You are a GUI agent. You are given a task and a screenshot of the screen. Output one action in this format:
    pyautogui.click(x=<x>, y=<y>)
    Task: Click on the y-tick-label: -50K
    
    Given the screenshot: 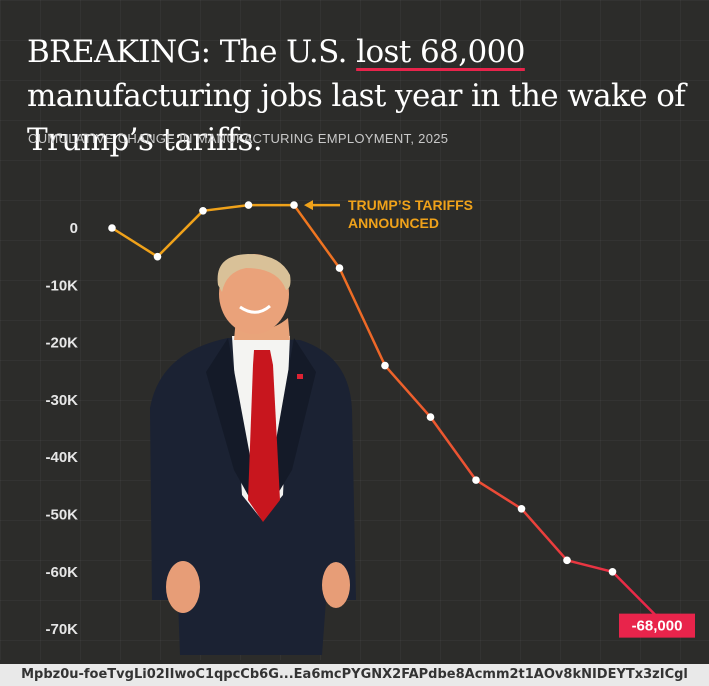 What is the action you would take?
    pyautogui.click(x=61, y=515)
    